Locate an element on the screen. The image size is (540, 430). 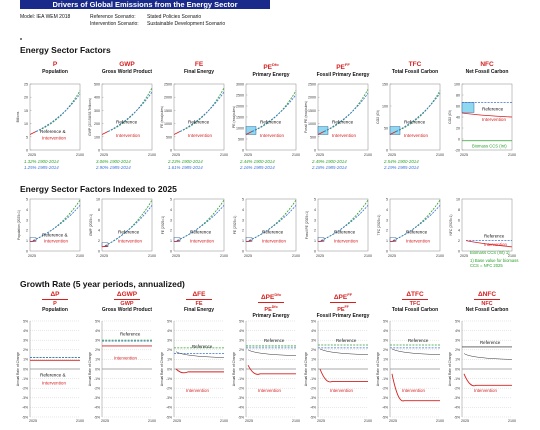
column-symbol: ΔFE is located at coordinates (199, 294).